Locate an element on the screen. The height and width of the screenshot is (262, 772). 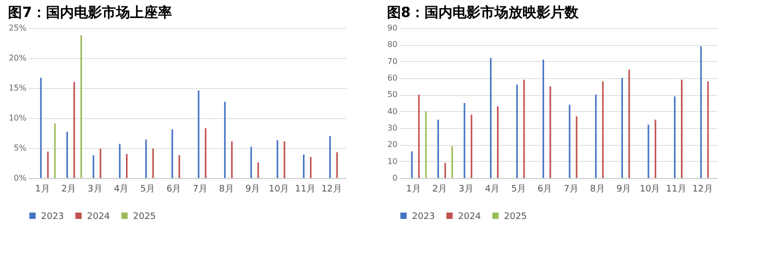
y-tick-label: 20 is located at coordinates (392, 145).